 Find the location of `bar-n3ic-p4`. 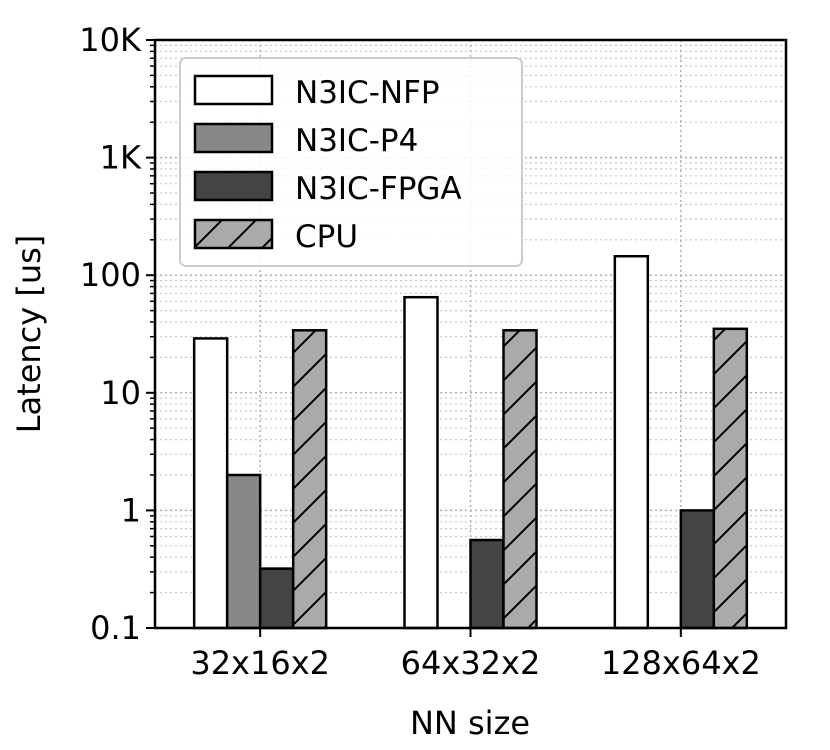

bar-n3ic-p4 is located at coordinates (243, 551).